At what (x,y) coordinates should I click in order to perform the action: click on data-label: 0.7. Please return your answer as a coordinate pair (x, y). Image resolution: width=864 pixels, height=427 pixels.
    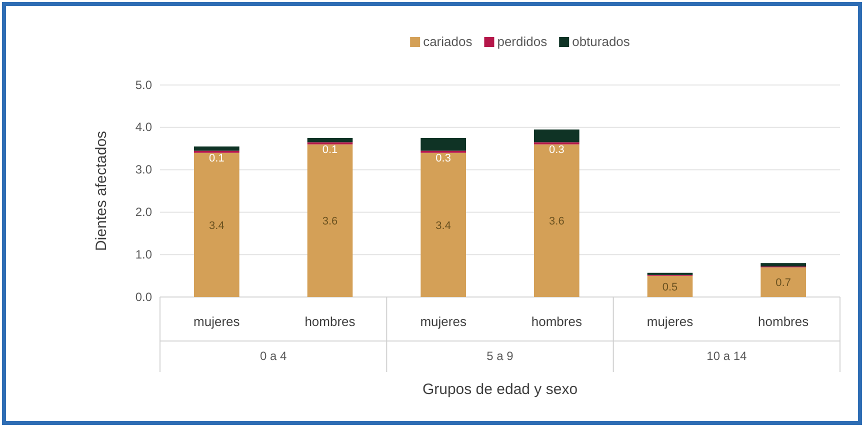
    Looking at the image, I should click on (783, 283).